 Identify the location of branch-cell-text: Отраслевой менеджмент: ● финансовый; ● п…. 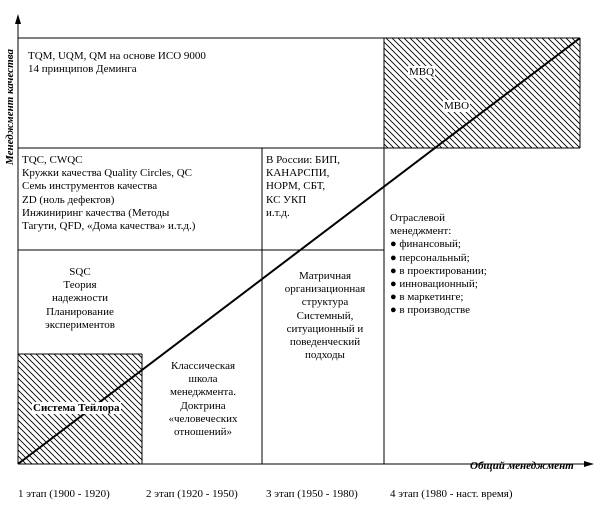
(438, 265).